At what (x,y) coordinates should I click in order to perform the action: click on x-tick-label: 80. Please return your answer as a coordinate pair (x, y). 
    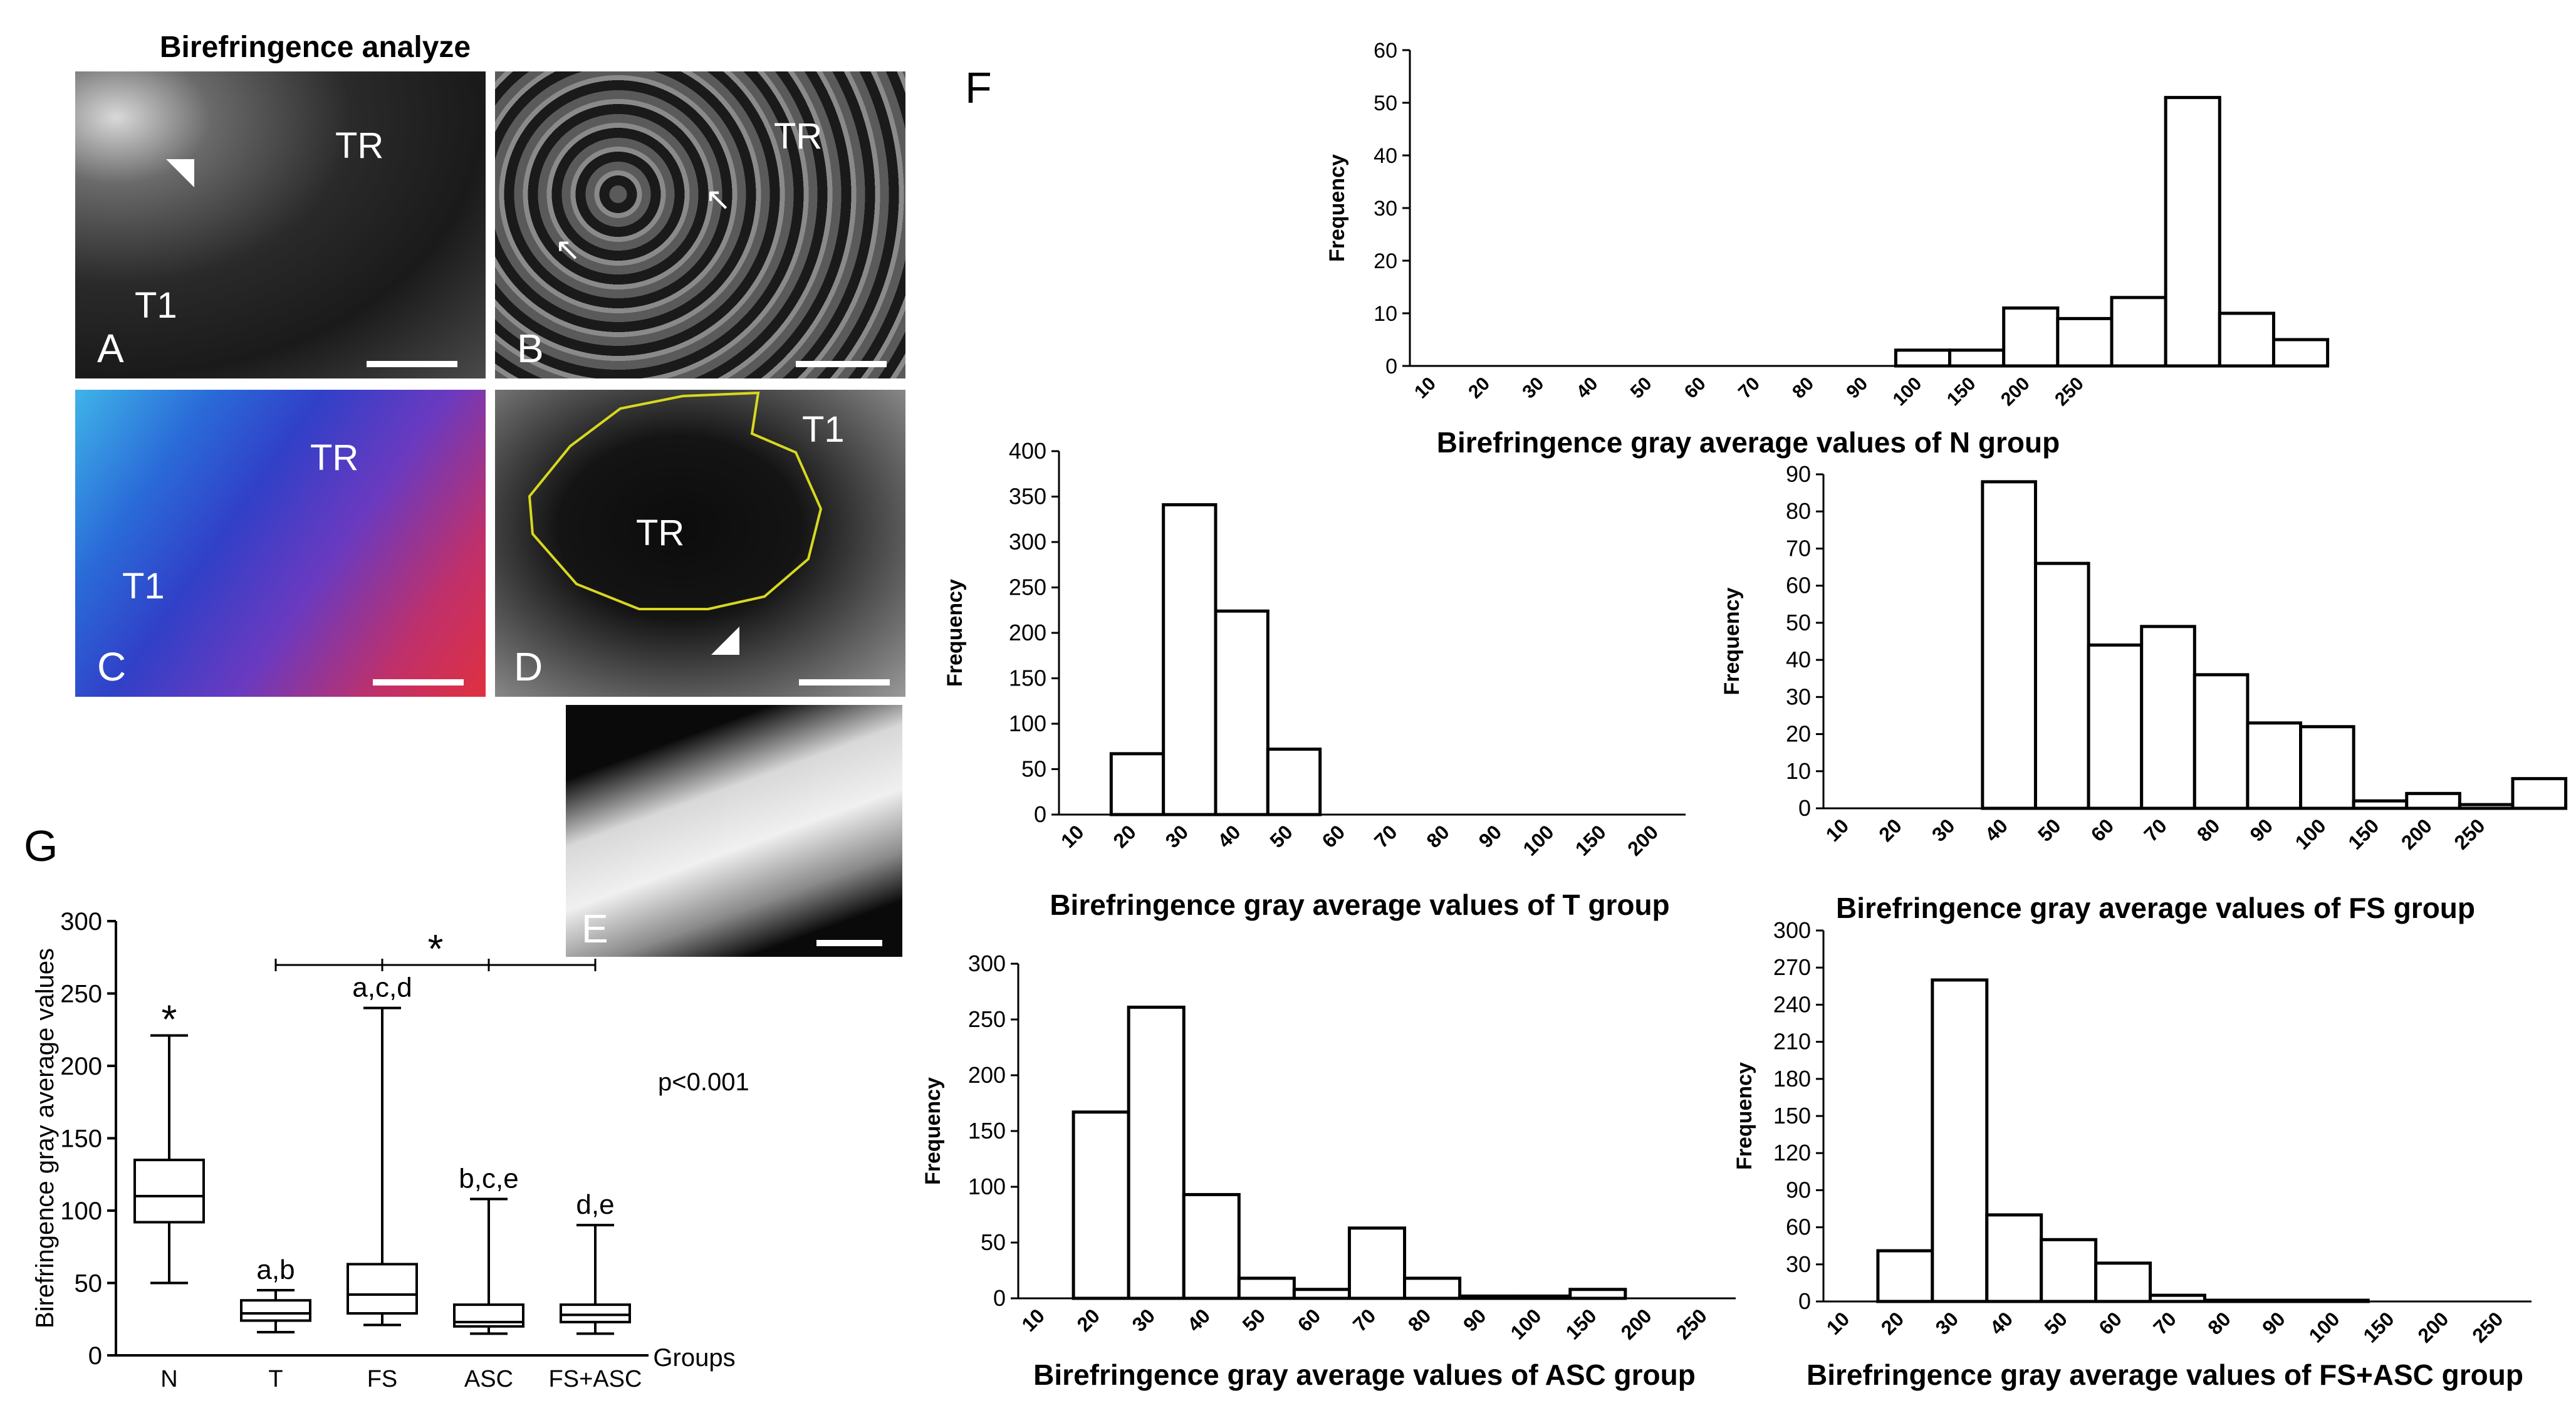
    Looking at the image, I should click on (2208, 830).